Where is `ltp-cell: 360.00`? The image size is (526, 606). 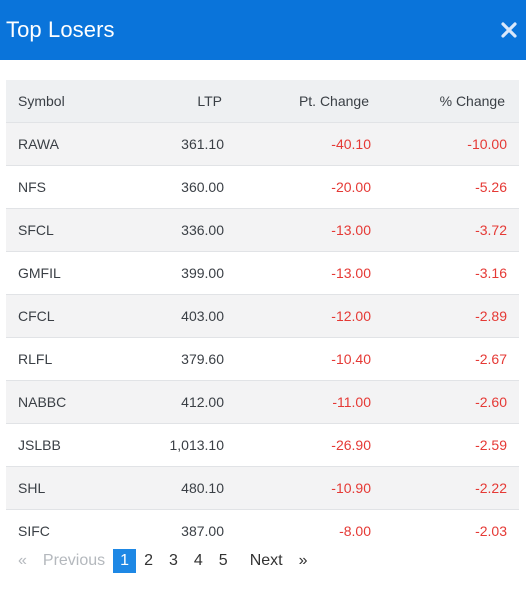 ltp-cell: 360.00 is located at coordinates (202, 186).